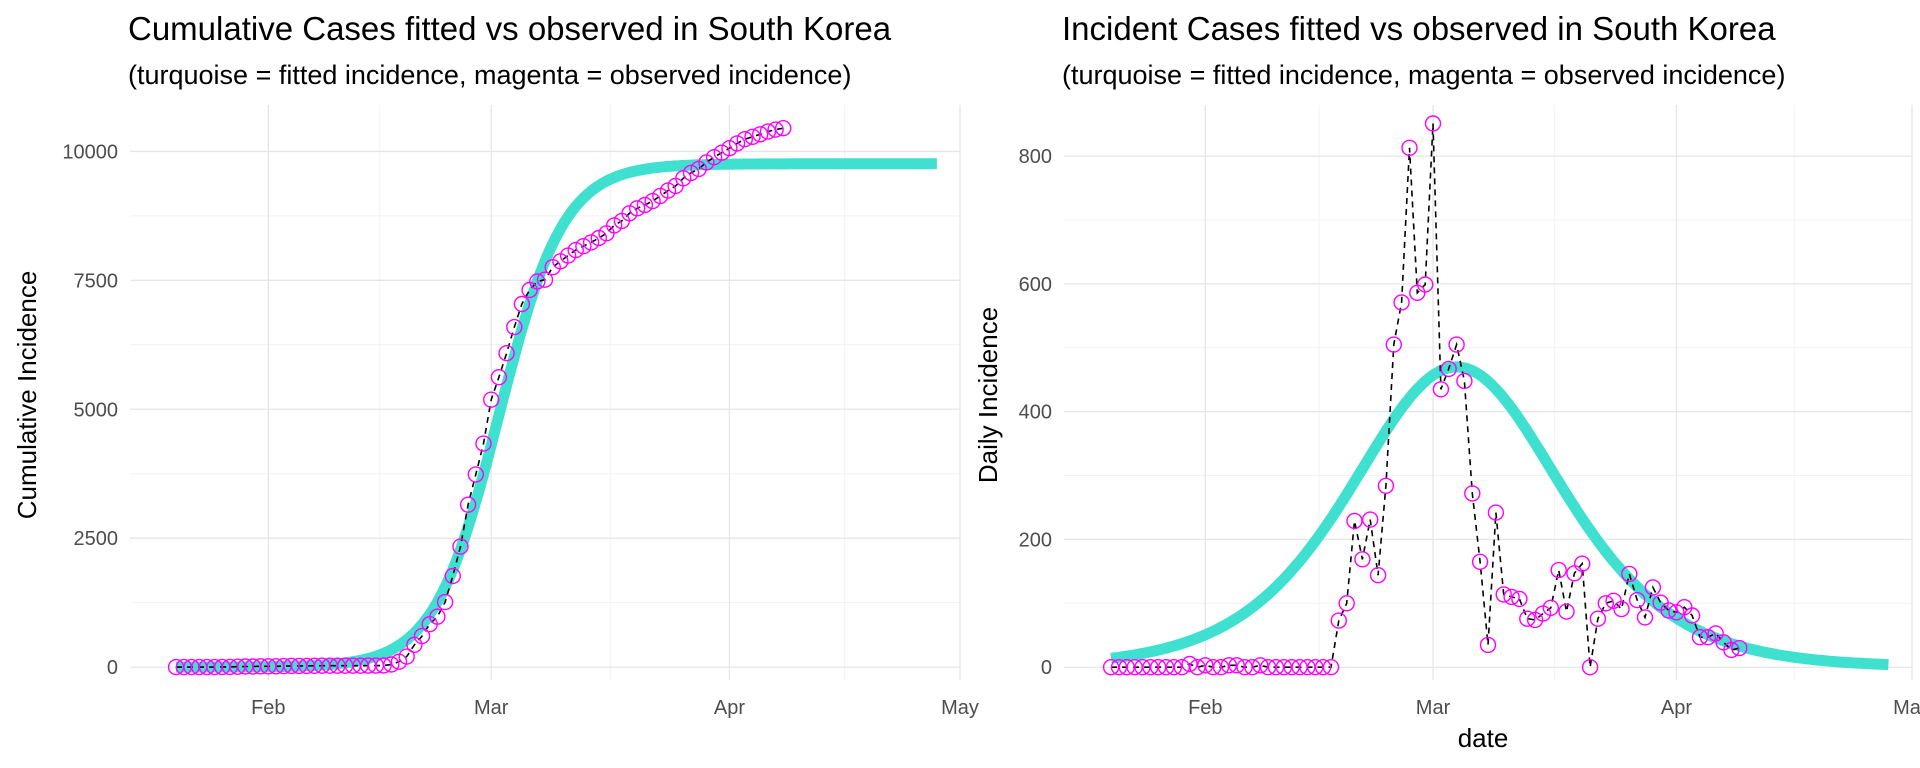 The height and width of the screenshot is (768, 1920). I want to click on y-tick-label: 200, so click(1035, 540).